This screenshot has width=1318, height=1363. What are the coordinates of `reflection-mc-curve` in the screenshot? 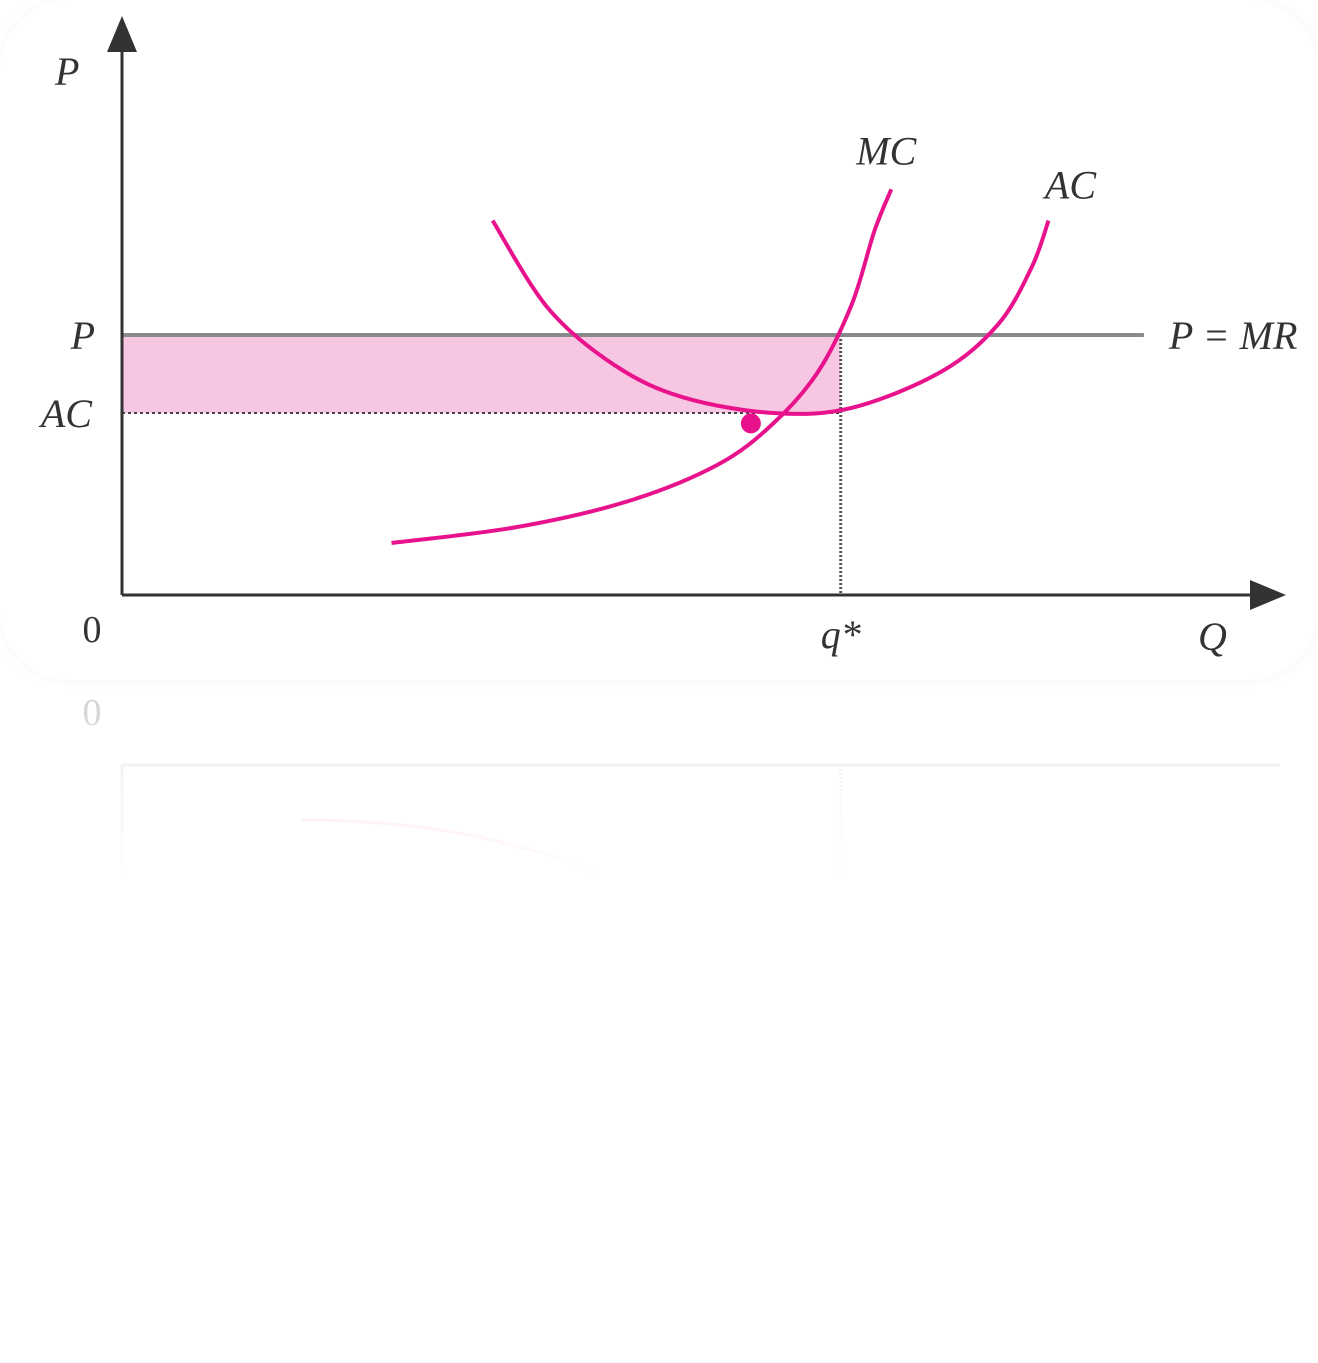 It's located at (451, 847).